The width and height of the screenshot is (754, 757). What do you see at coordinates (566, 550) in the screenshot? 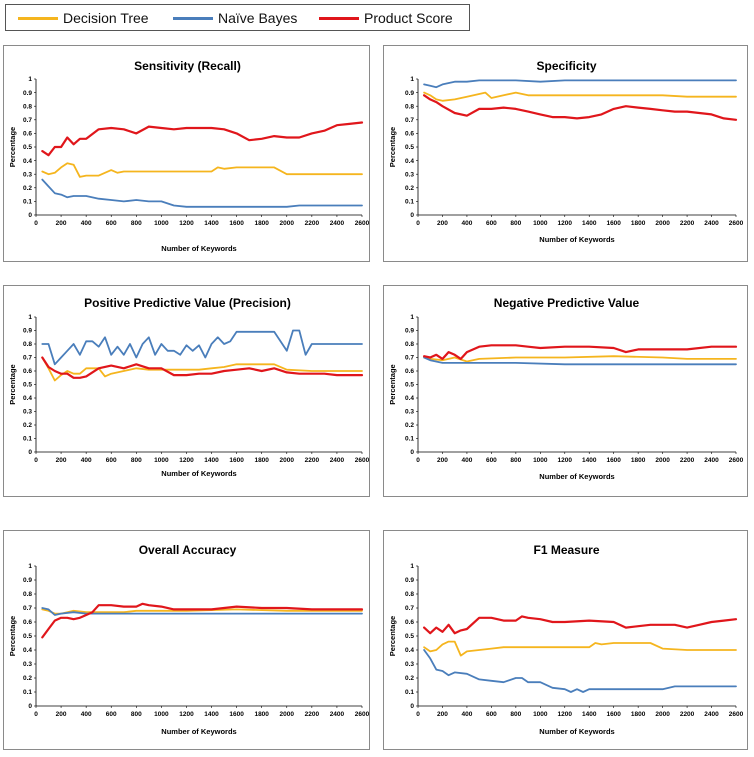
I see `chart-title: F1 Measure` at bounding box center [566, 550].